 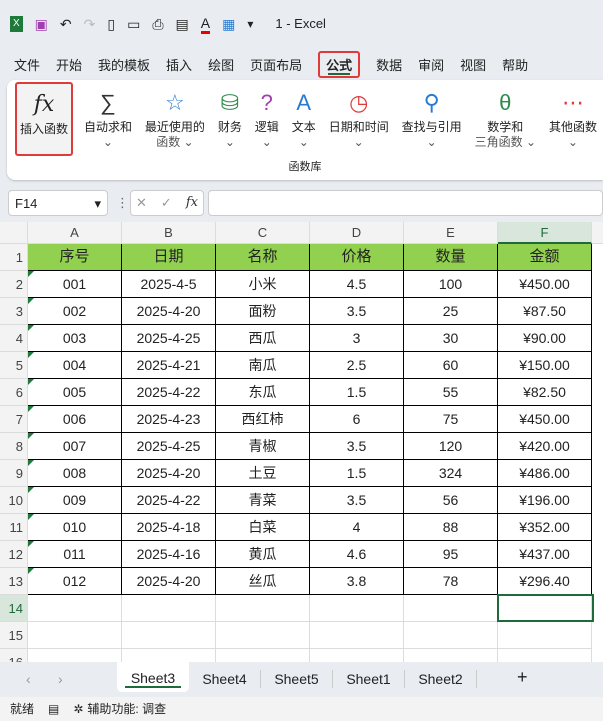 What do you see at coordinates (263, 392) in the screenshot?
I see `data-cell: 东瓜` at bounding box center [263, 392].